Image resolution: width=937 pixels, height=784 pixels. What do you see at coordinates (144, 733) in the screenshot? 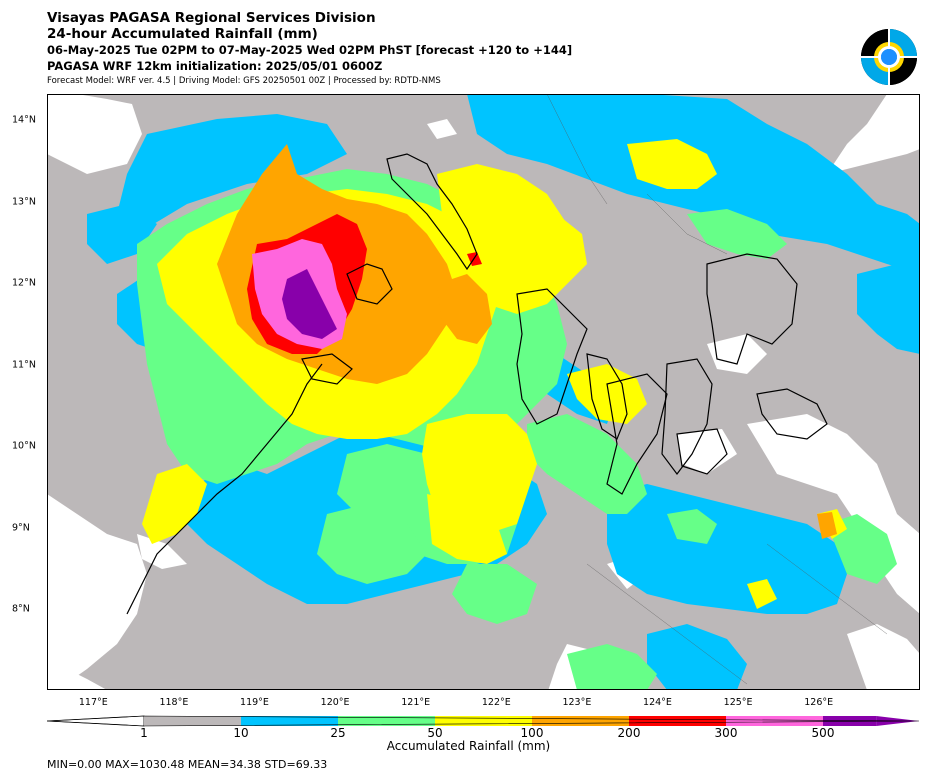
I see `colorbar-tick-label: 1` at bounding box center [144, 733].